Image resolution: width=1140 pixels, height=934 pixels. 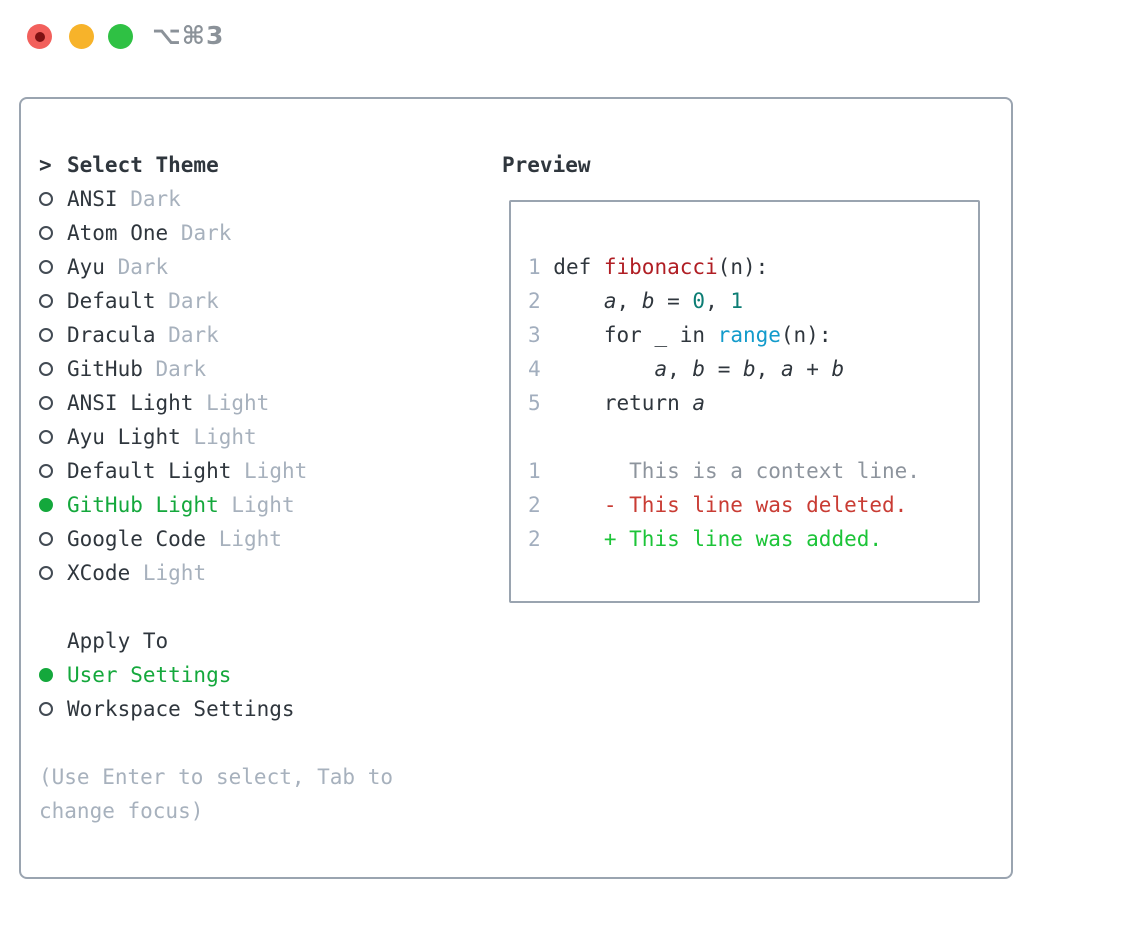 I want to click on theme-option: Default Dark, so click(x=216, y=301).